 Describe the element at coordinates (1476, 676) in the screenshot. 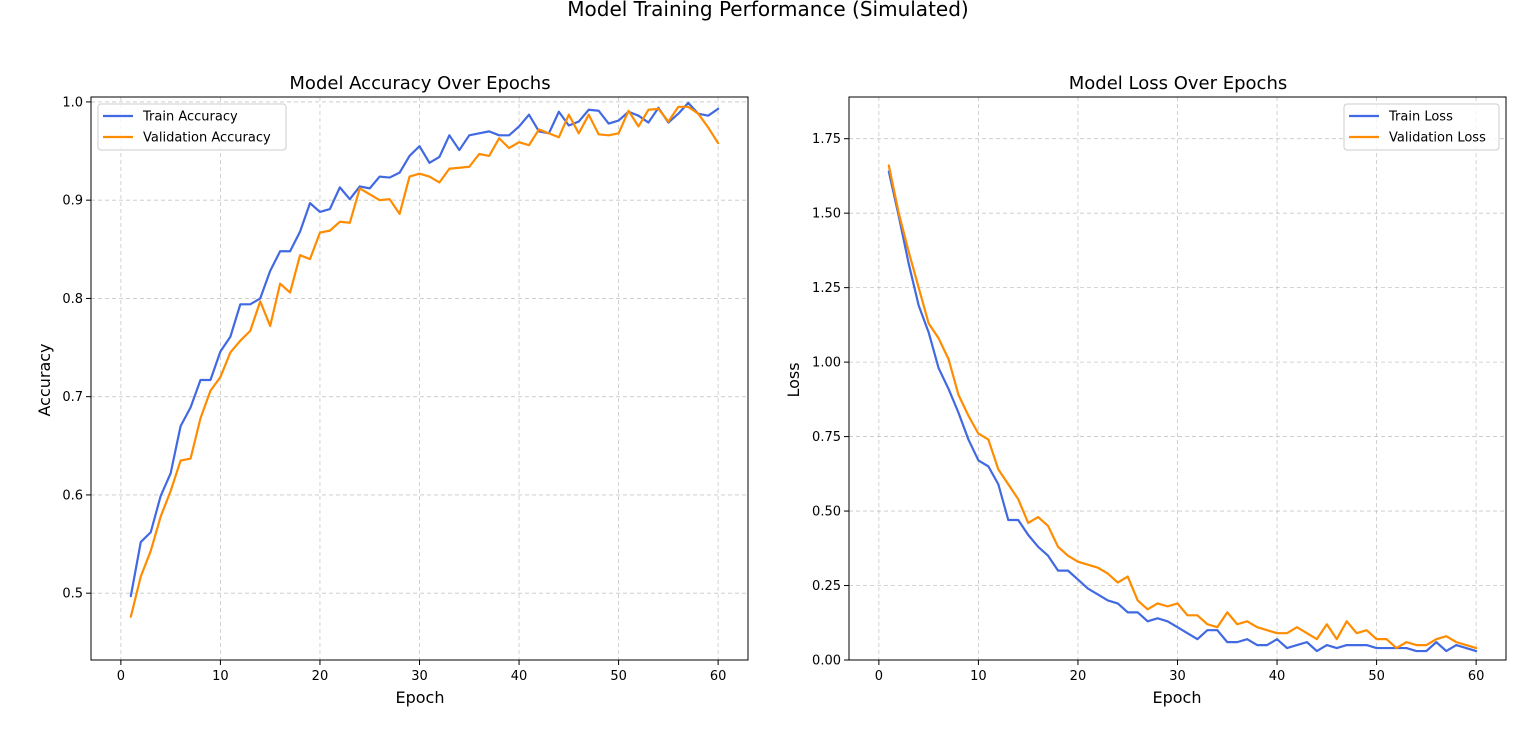

I see `loss-chart-xtick-label-6: 60` at that location.